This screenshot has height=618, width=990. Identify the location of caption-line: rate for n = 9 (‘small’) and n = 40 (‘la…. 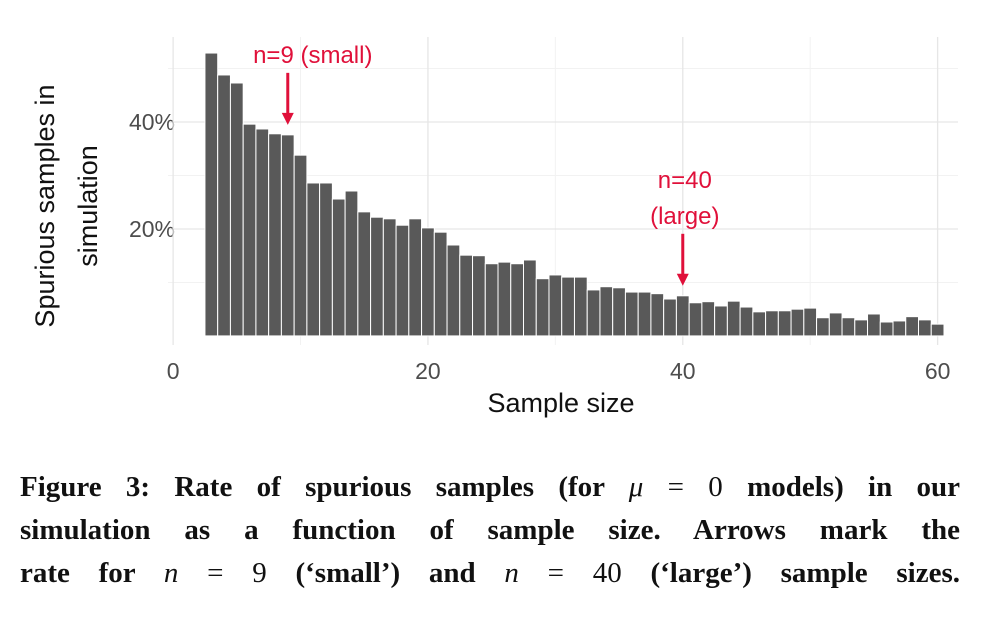
(490, 573).